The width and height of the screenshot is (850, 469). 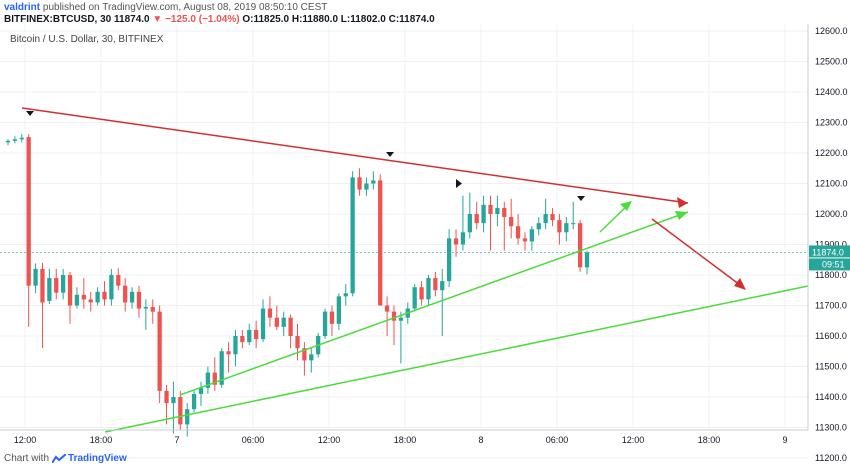 I want to click on time-tick-label: 12:00, so click(x=25, y=440).